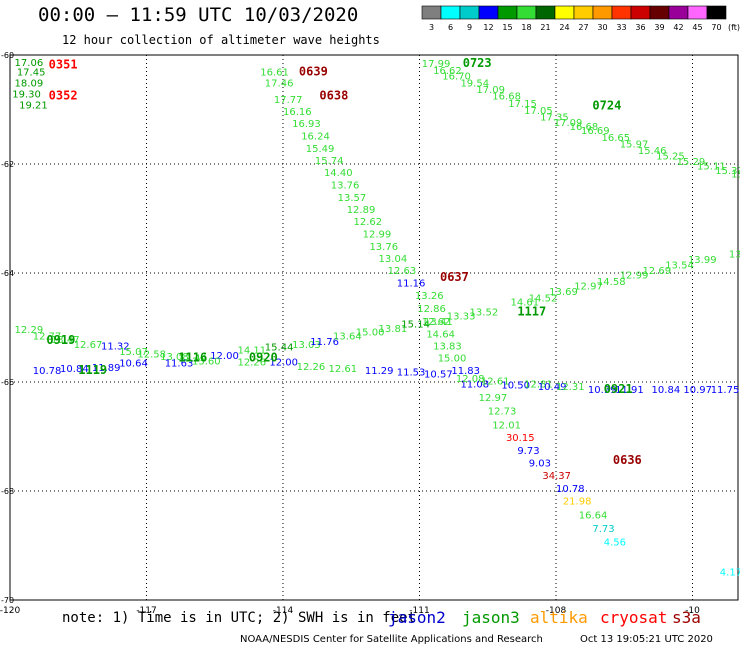 This screenshot has width=740, height=650. What do you see at coordinates (697, 27) in the screenshot?
I see `color-scale-label: 45` at bounding box center [697, 27].